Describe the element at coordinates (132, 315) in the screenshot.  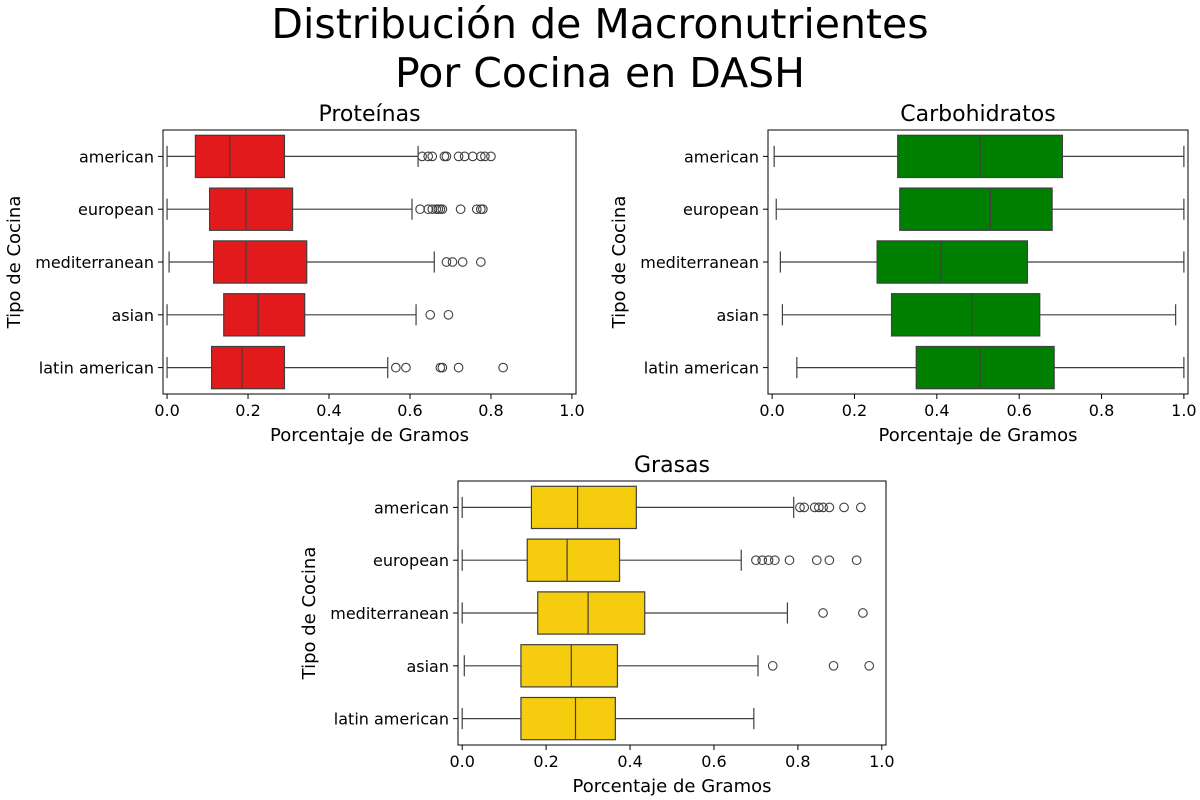
I see `y-tick-label: asian` at that location.